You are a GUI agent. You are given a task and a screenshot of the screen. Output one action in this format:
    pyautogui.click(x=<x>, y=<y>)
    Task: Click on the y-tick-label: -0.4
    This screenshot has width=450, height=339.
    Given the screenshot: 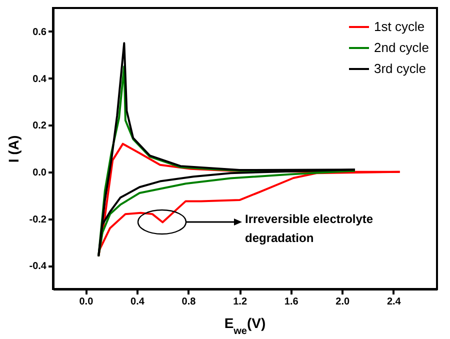 What is the action you would take?
    pyautogui.click(x=38, y=266)
    